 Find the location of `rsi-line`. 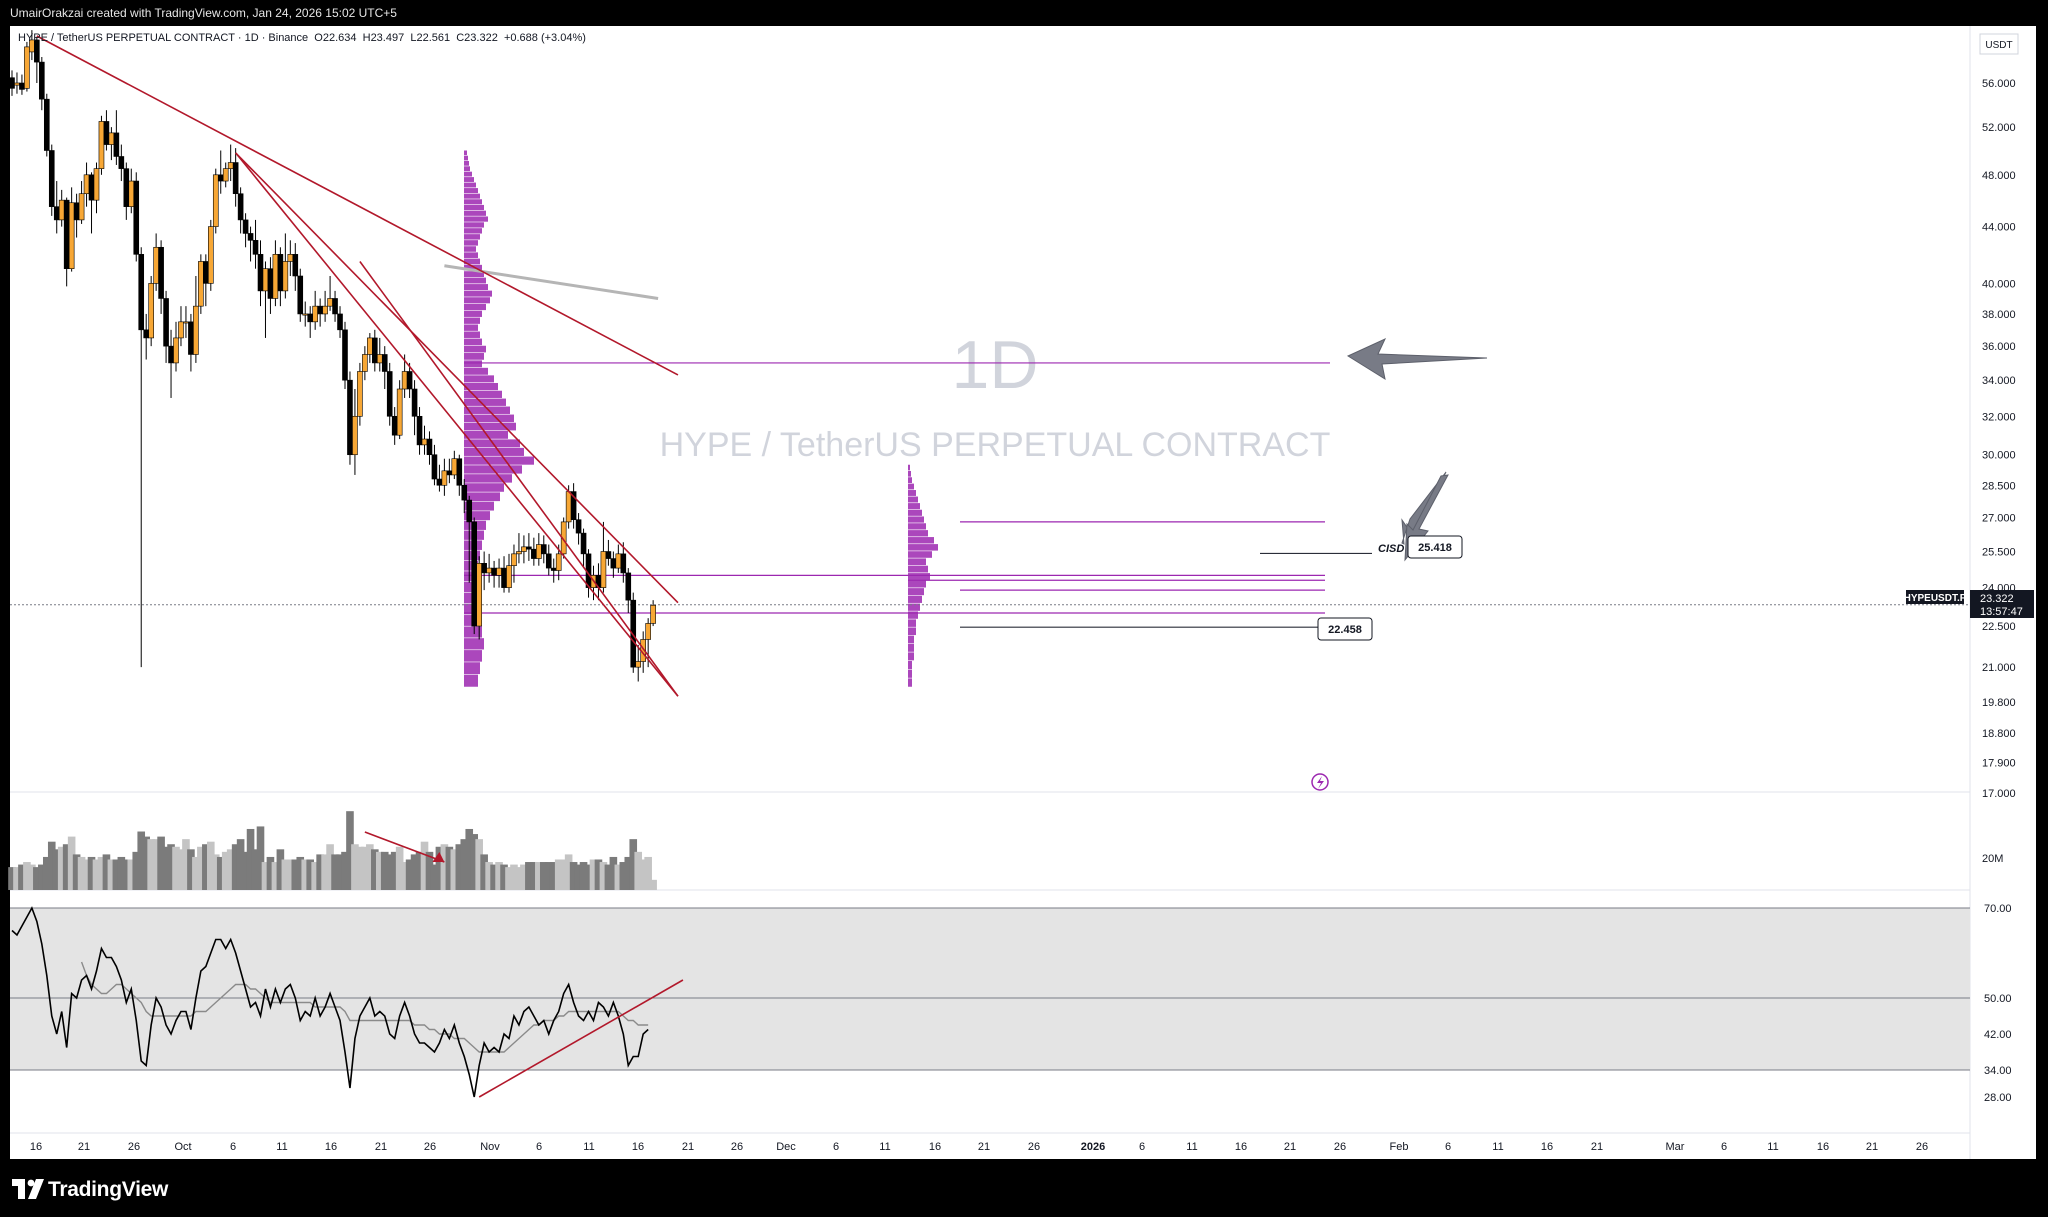

rsi-line is located at coordinates (330, 1002).